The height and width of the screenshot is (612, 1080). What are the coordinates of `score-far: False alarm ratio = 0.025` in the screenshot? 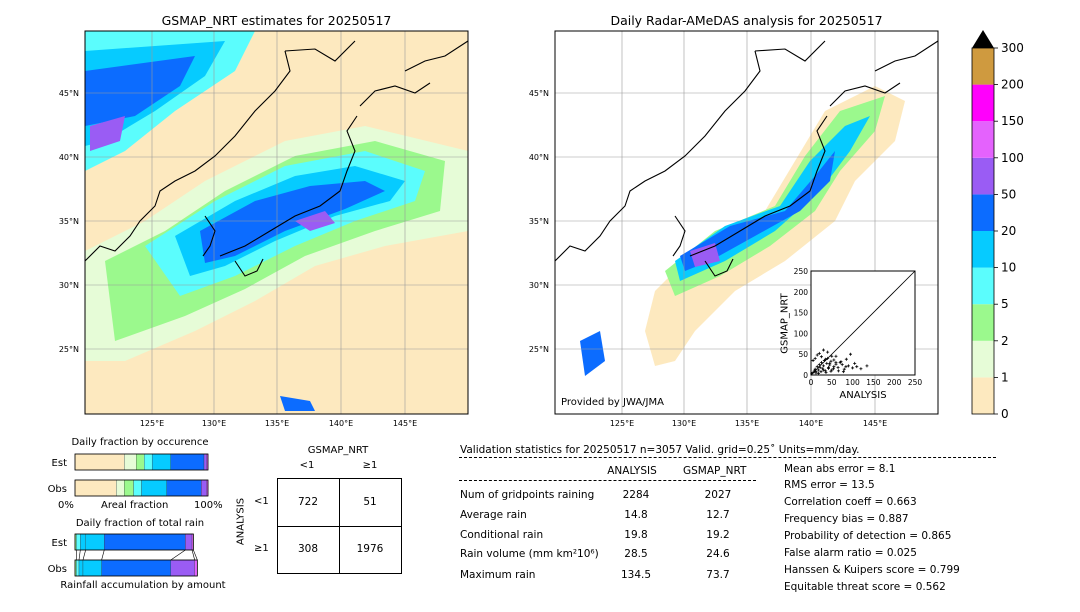 It's located at (850, 553).